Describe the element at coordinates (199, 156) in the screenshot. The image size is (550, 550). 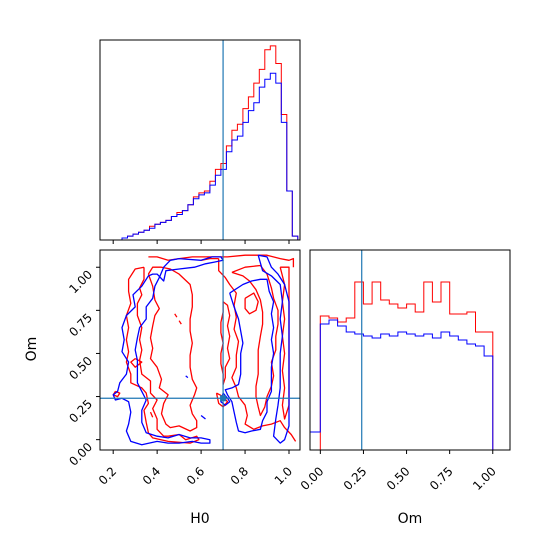
I see `h0-hist-blue-series` at that location.